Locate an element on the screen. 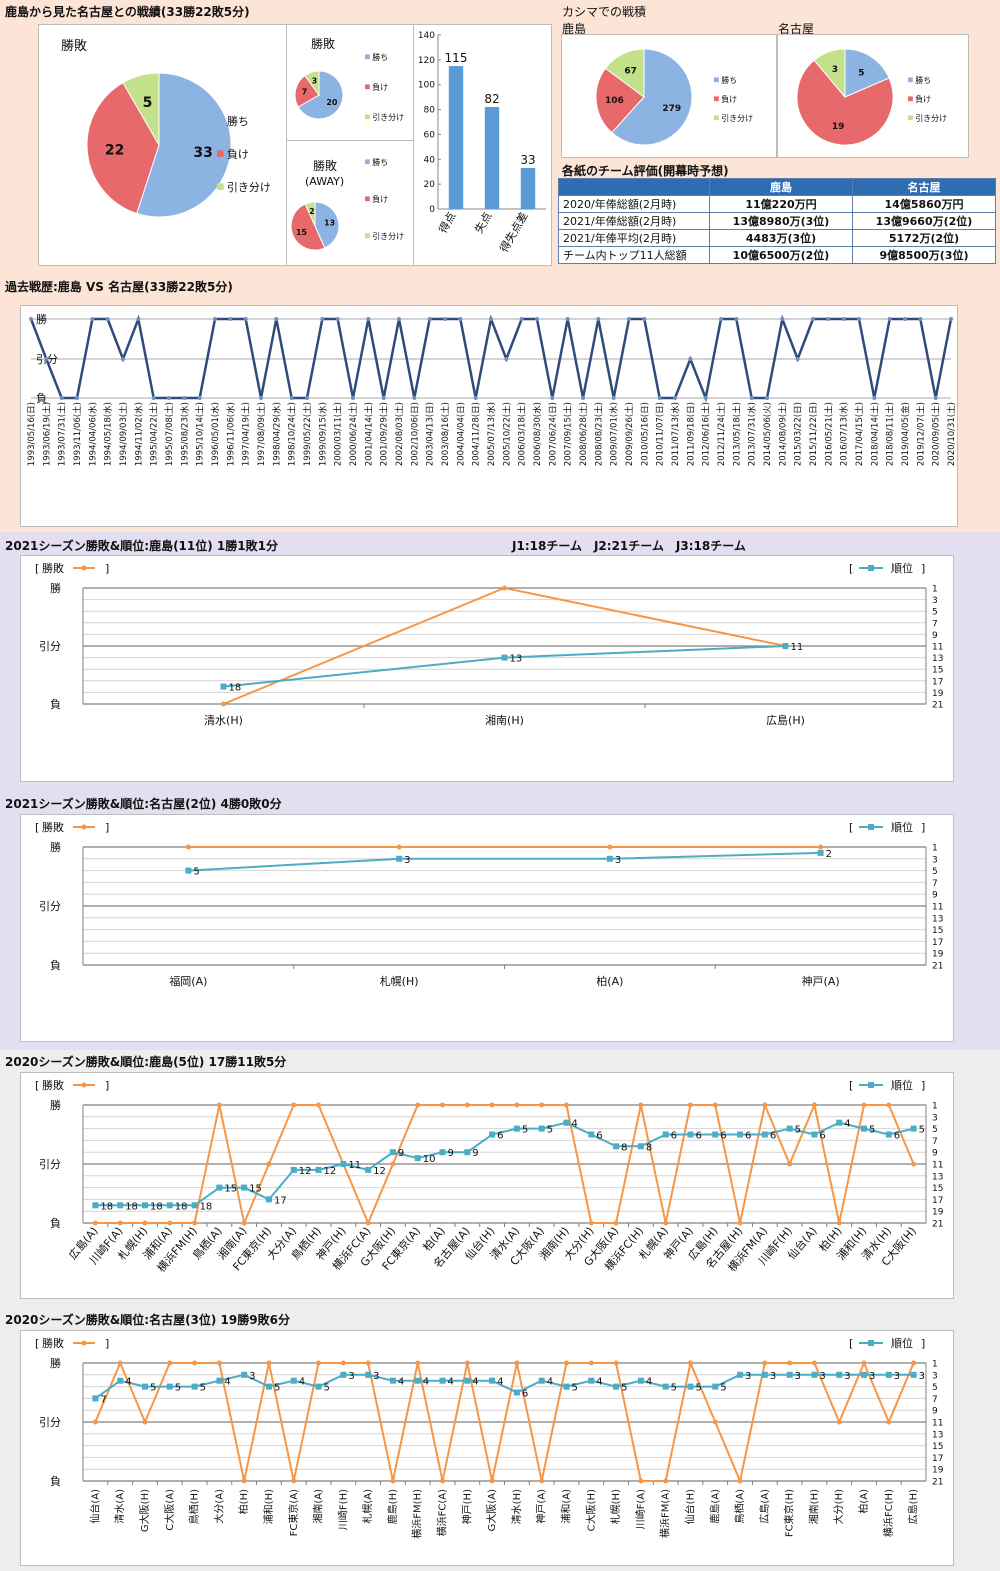 This screenshot has width=1000, height=1571. rank-tick-label: 5 is located at coordinates (935, 872).